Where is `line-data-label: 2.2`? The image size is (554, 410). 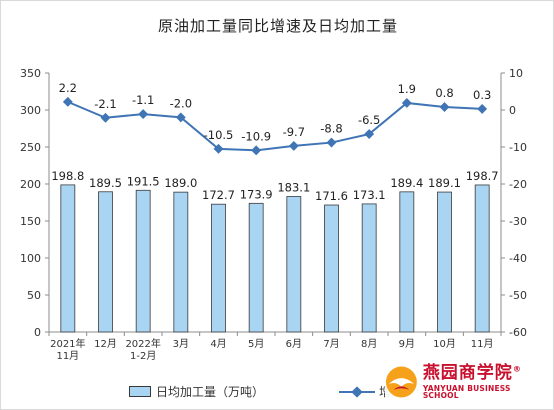 line-data-label: 2.2 is located at coordinates (68, 88).